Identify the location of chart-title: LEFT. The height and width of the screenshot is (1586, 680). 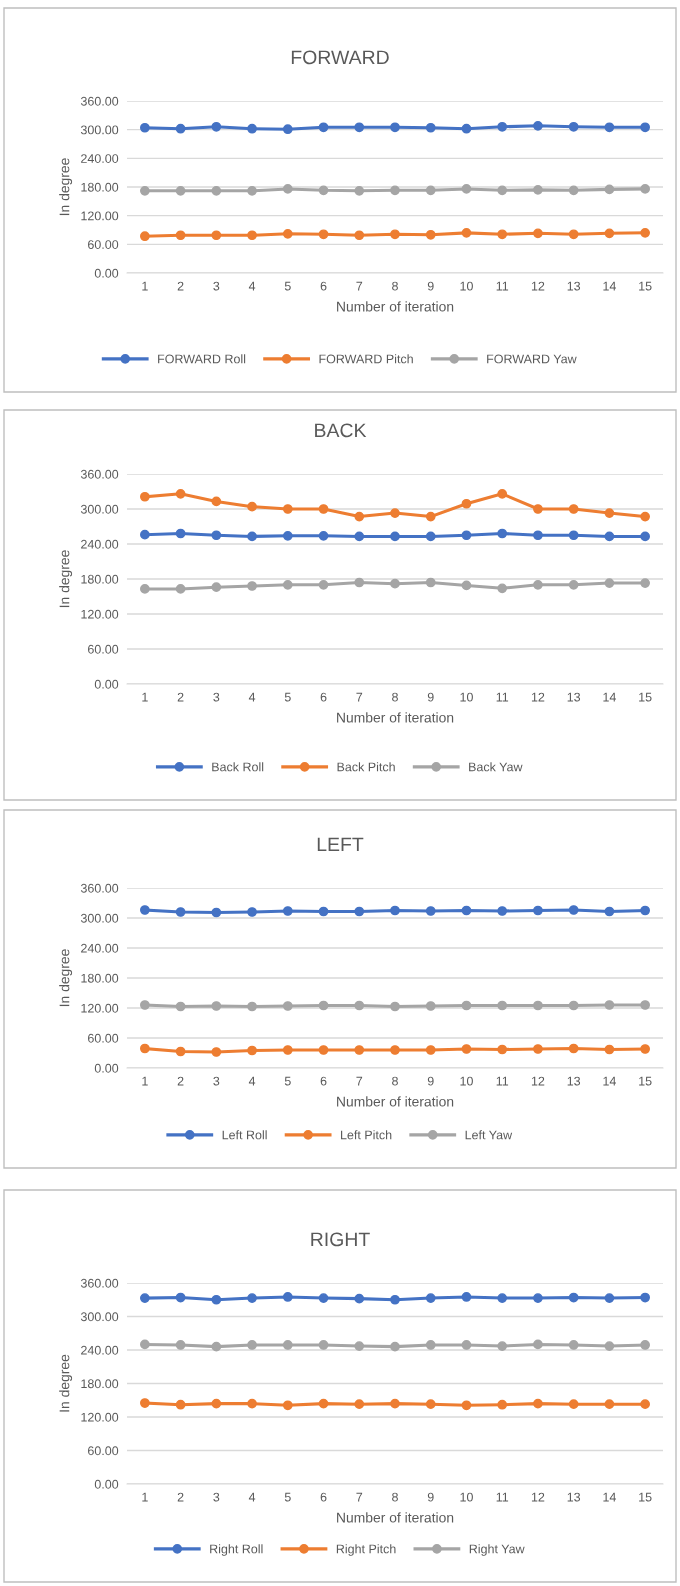
(340, 844).